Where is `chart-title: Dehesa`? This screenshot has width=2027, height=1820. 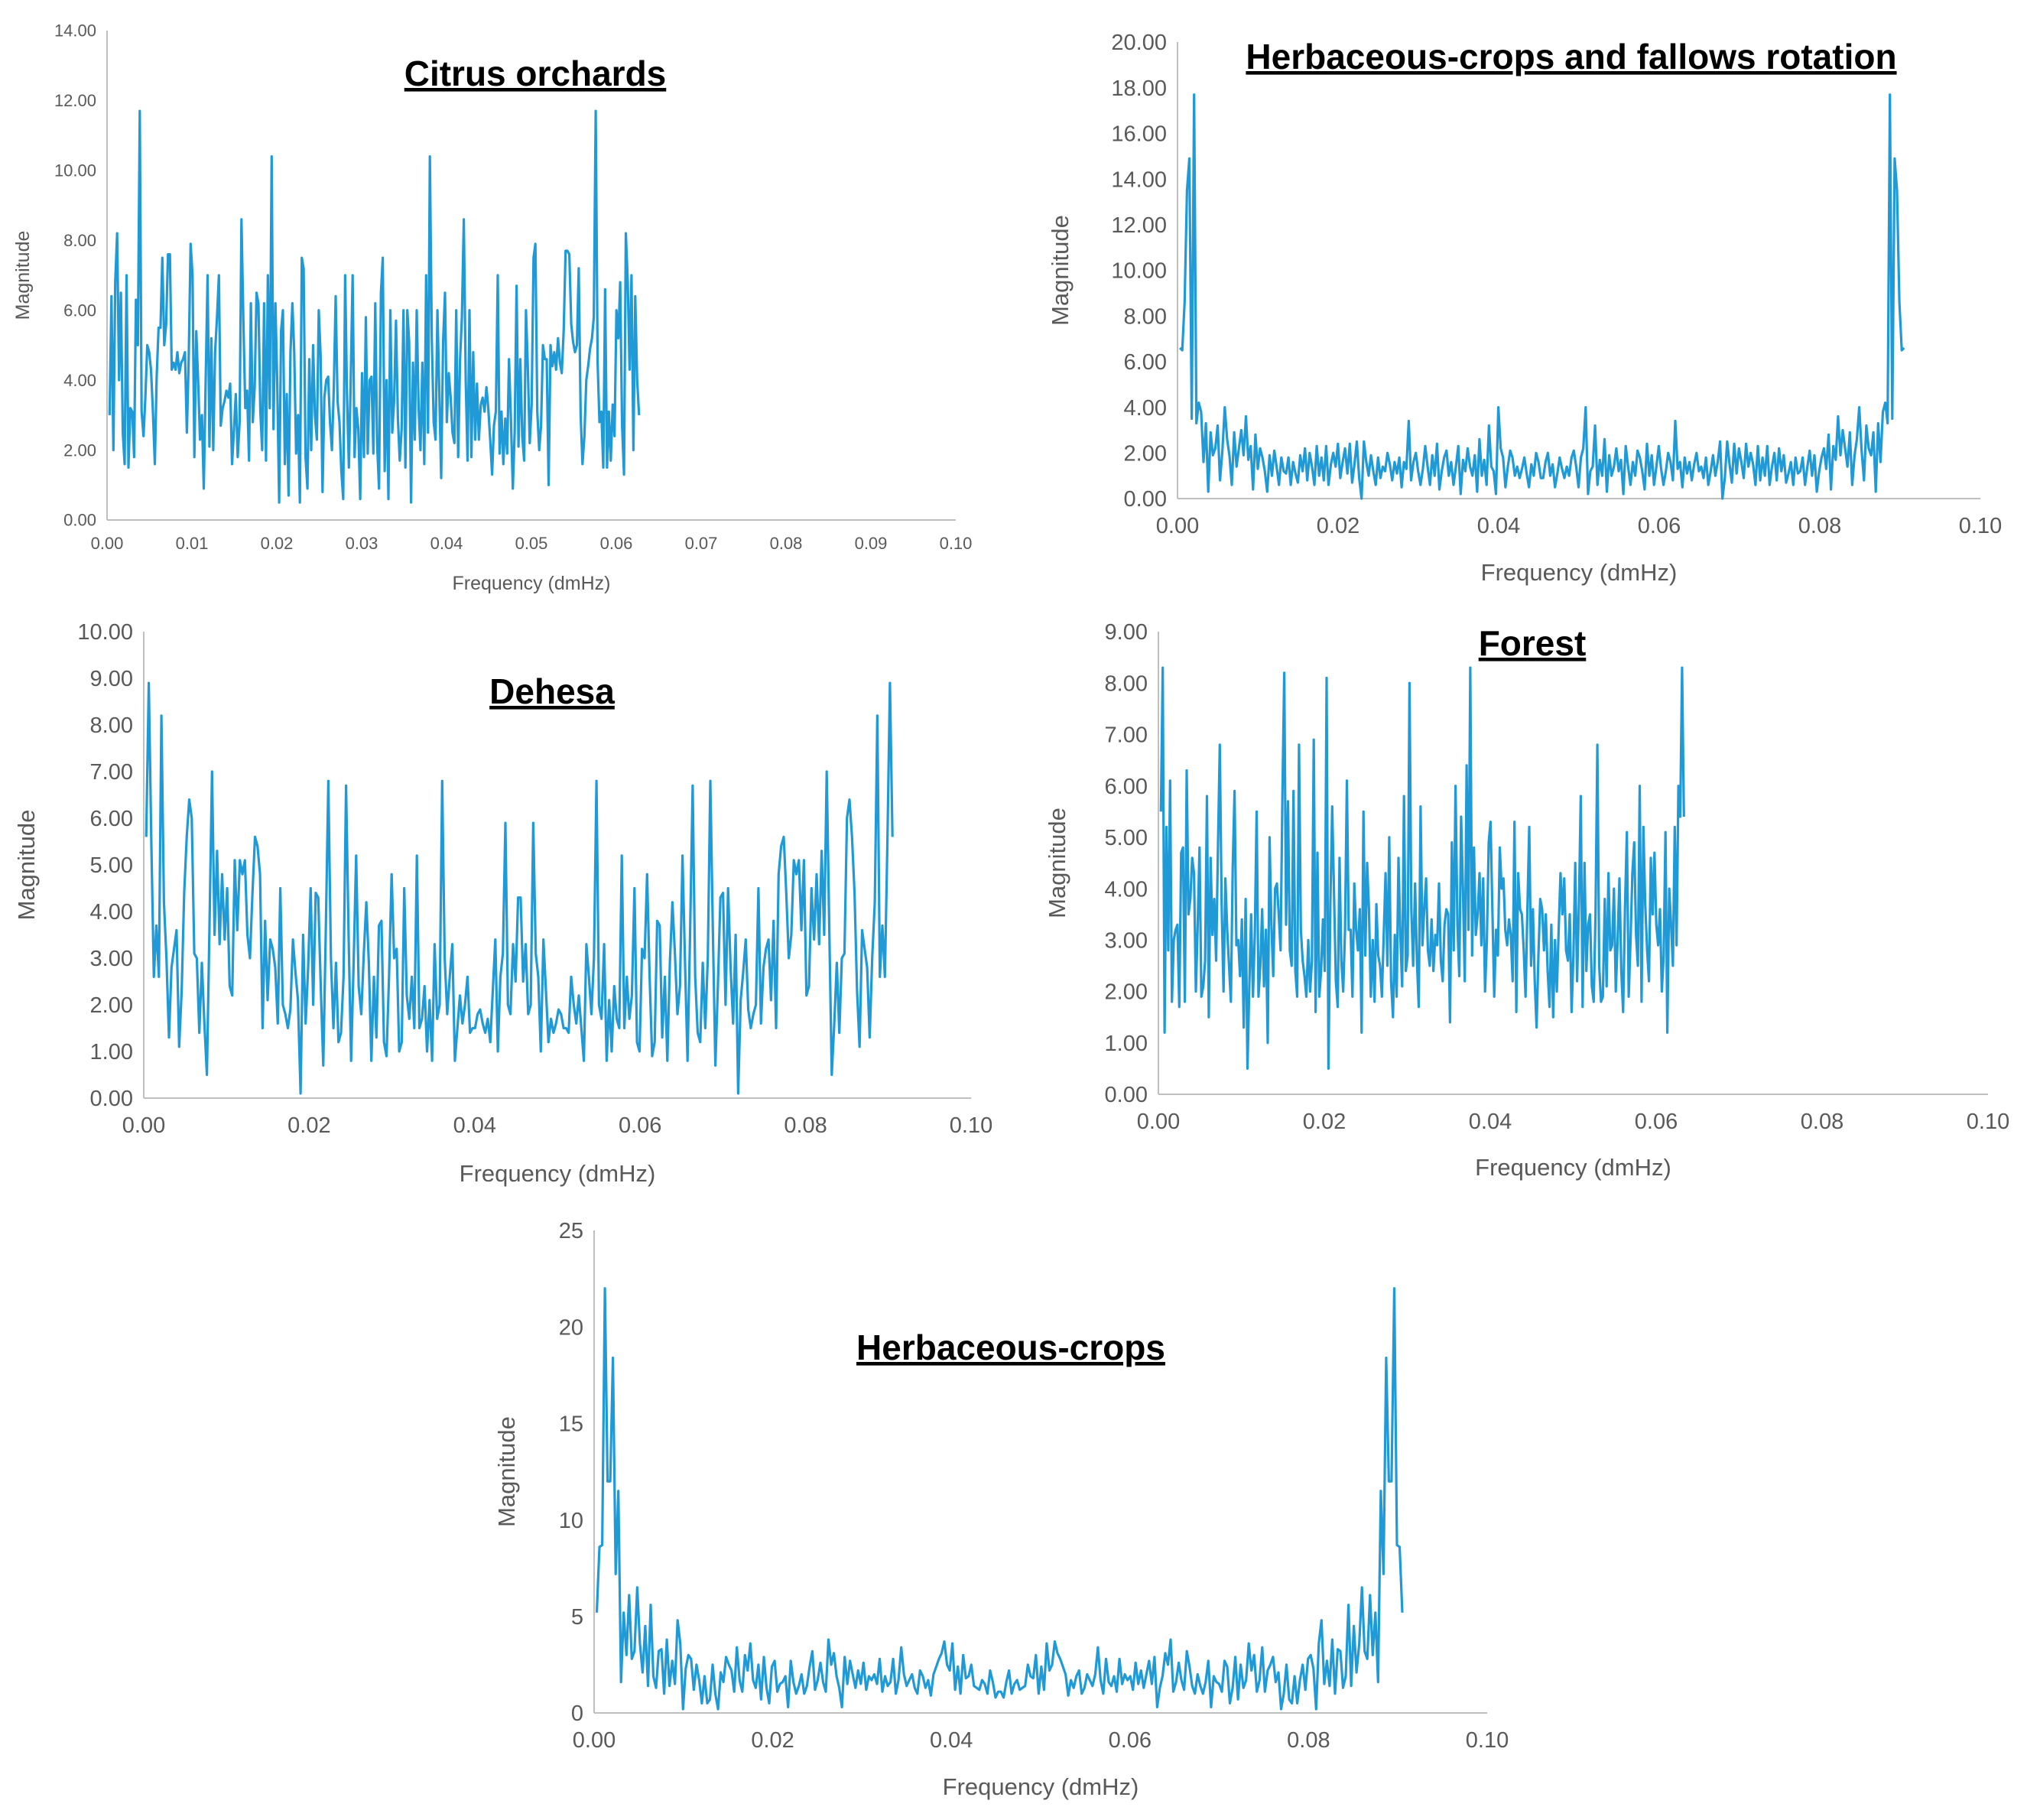 chart-title: Dehesa is located at coordinates (552, 691).